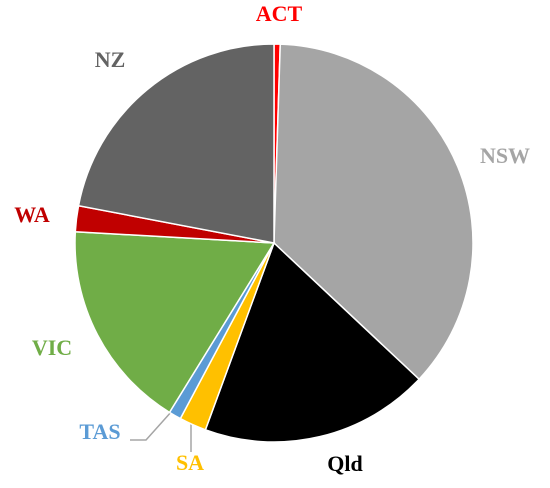 This screenshot has width=550, height=488. Describe the element at coordinates (344, 463) in the screenshot. I see `slice-label: Qld` at that location.